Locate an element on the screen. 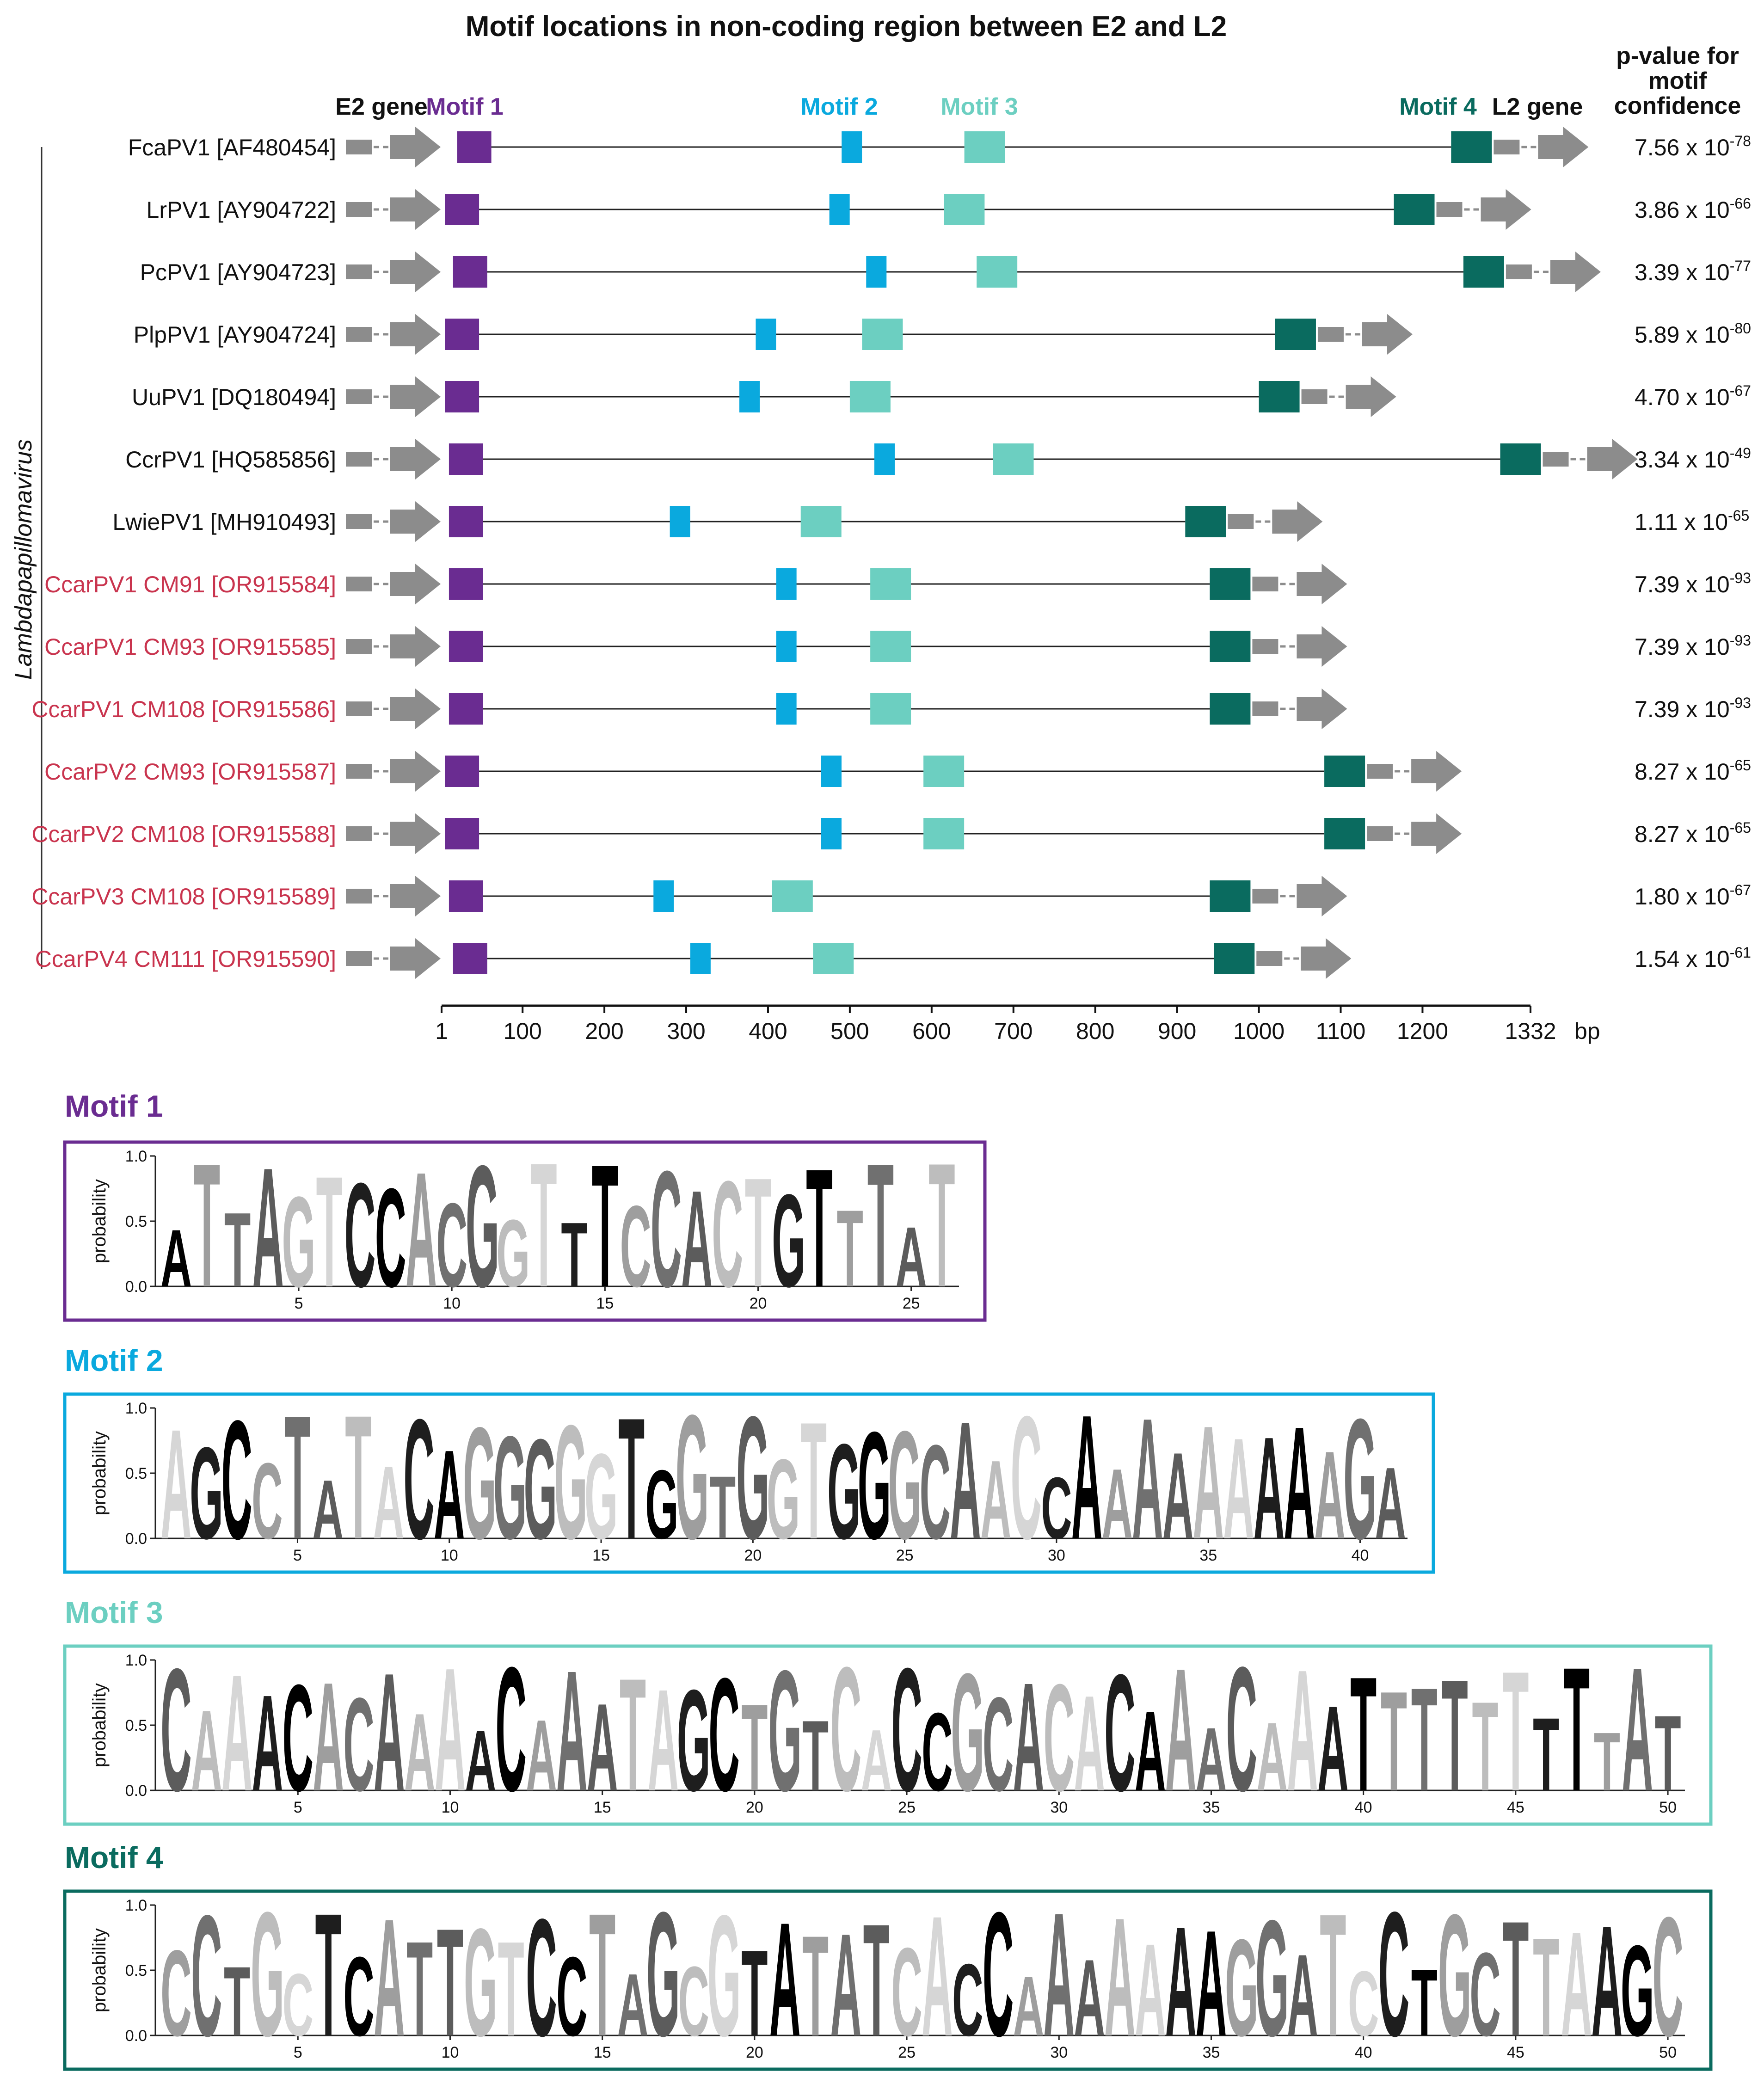  logo-ytick-label: 0.0 is located at coordinates (136, 1539).